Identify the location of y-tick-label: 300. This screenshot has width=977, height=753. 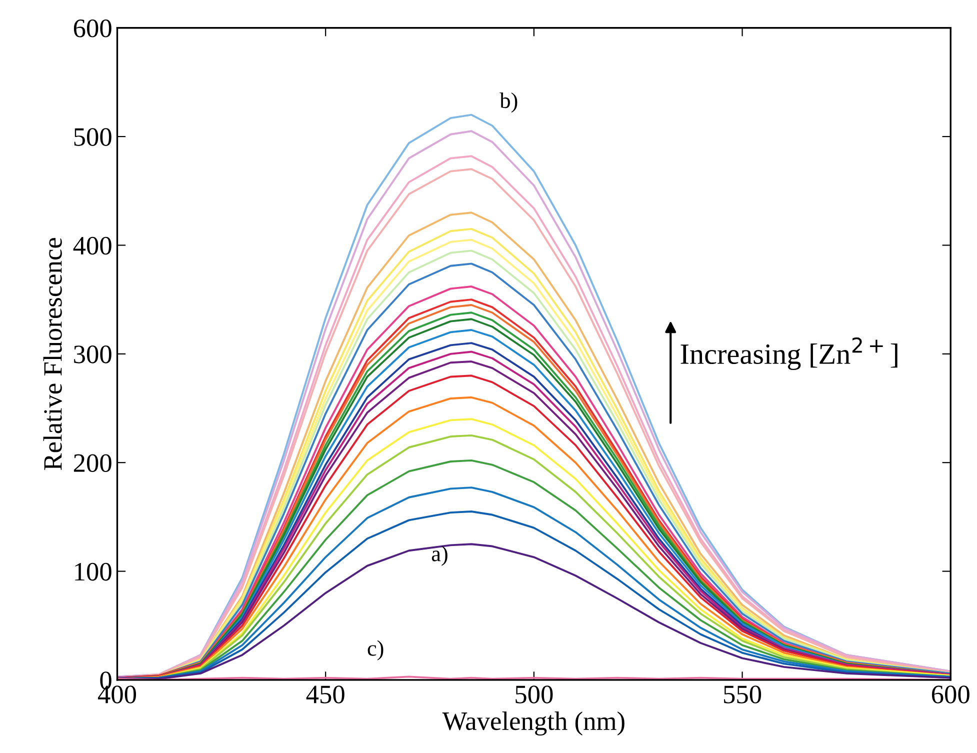
(93, 355).